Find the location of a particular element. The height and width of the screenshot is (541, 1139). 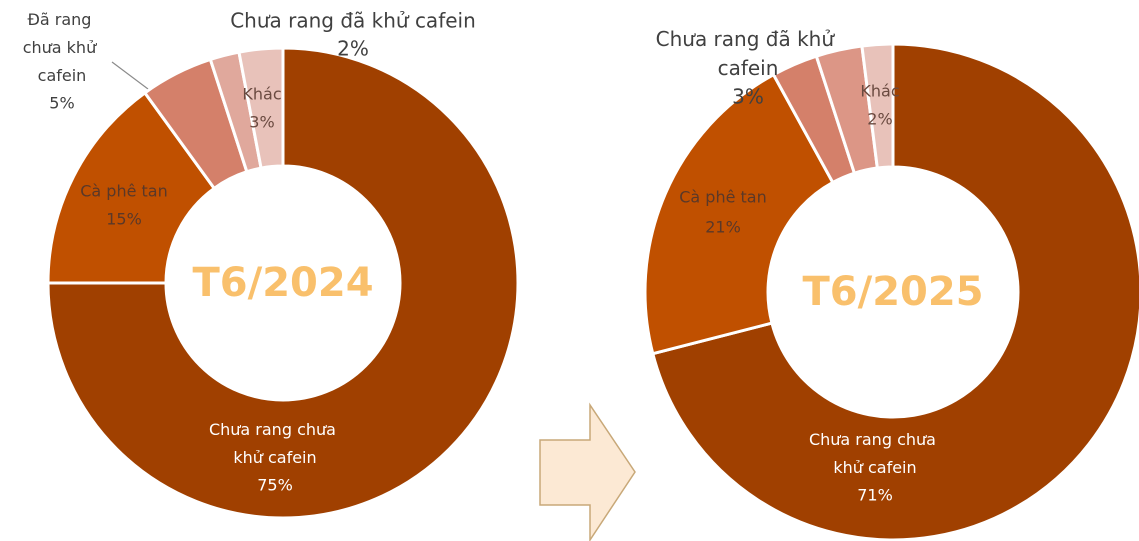

center-title: T6/2024 is located at coordinates (282, 283).